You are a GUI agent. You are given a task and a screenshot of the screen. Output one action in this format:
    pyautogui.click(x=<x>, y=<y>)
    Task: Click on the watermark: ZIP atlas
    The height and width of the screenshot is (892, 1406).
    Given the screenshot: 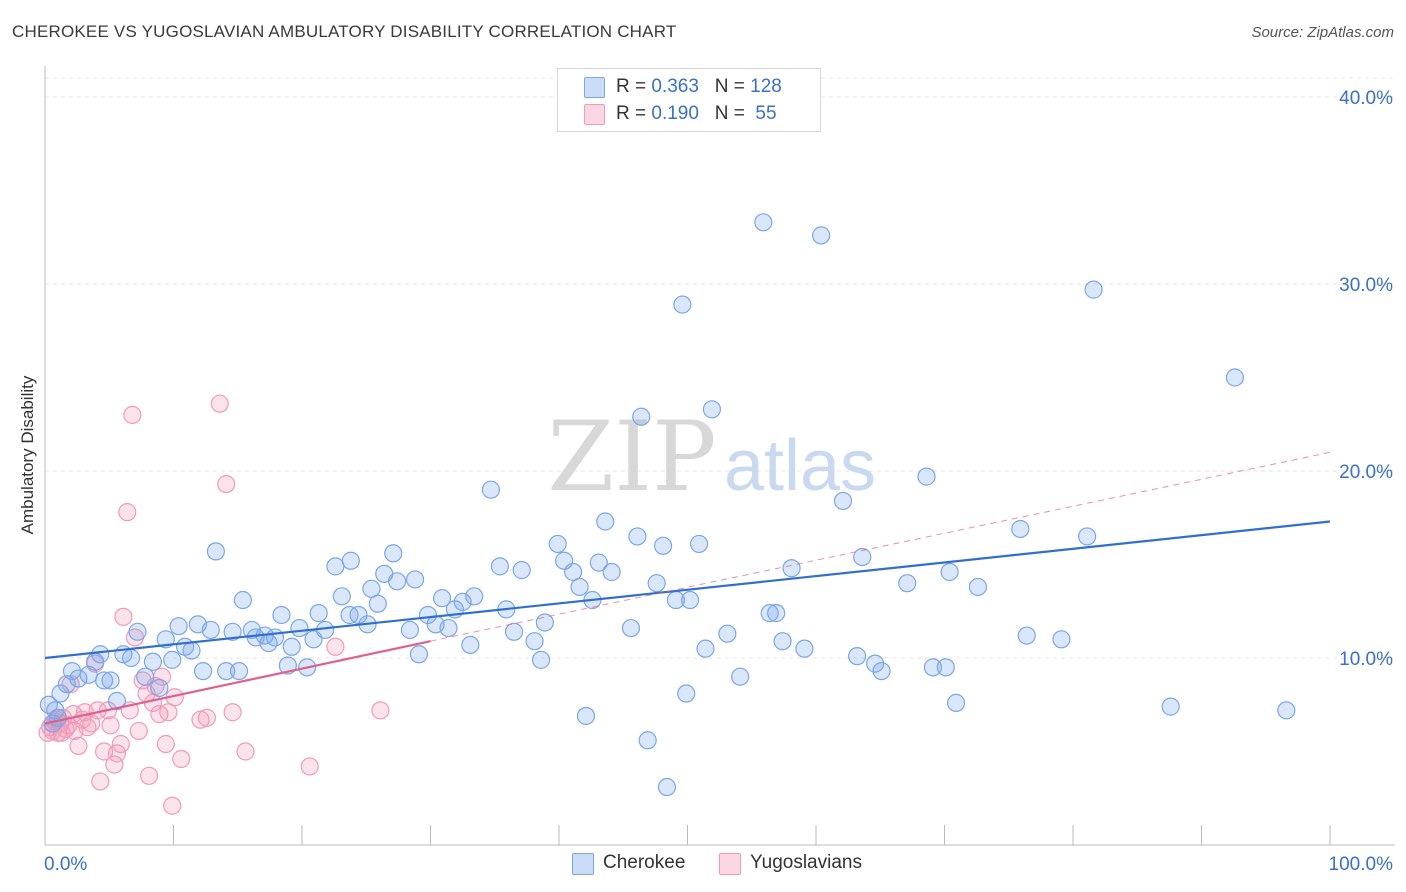 What is the action you would take?
    pyautogui.click(x=711, y=457)
    